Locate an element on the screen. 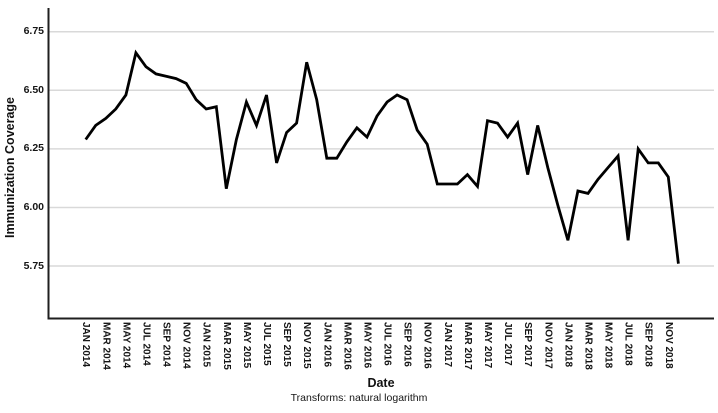 The image size is (718, 413). x-tick-label: MAR 2018 is located at coordinates (588, 346).